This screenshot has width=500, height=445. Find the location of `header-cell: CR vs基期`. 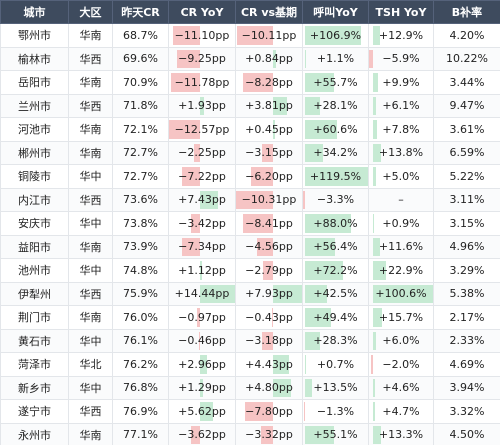

header-cell: CR vs基期 is located at coordinates (269, 12).